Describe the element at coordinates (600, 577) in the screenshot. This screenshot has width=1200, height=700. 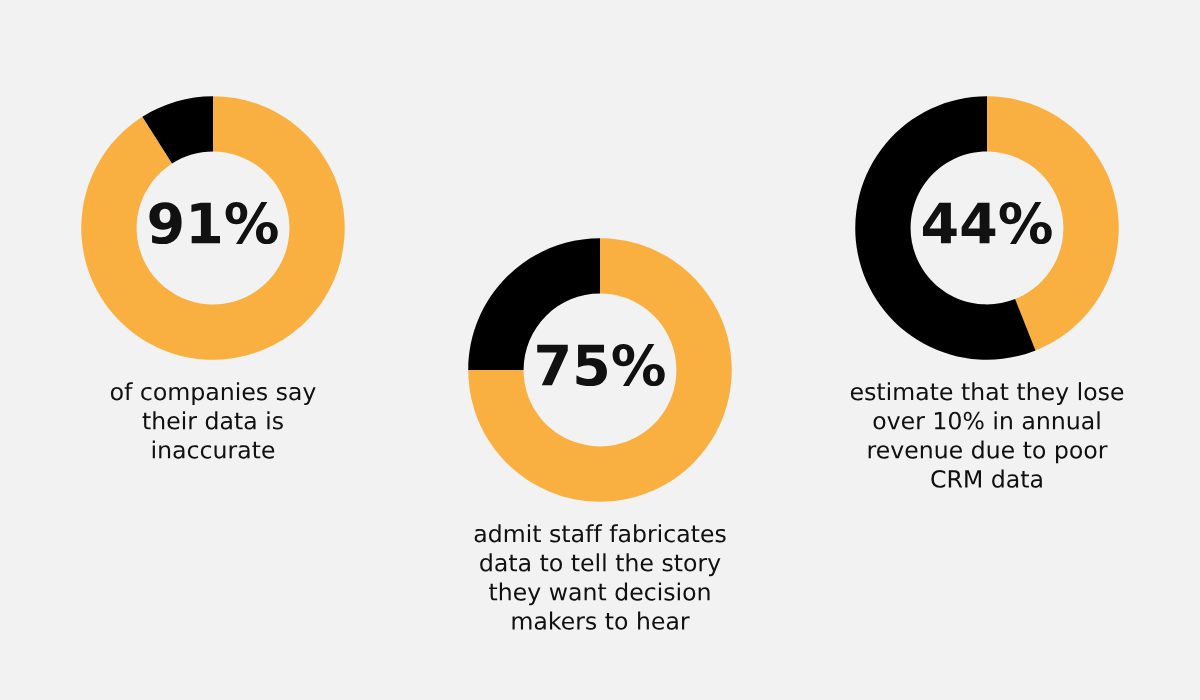
I see `text: admit staff fabricates data to tell the story they want decision makers to hear` at that location.